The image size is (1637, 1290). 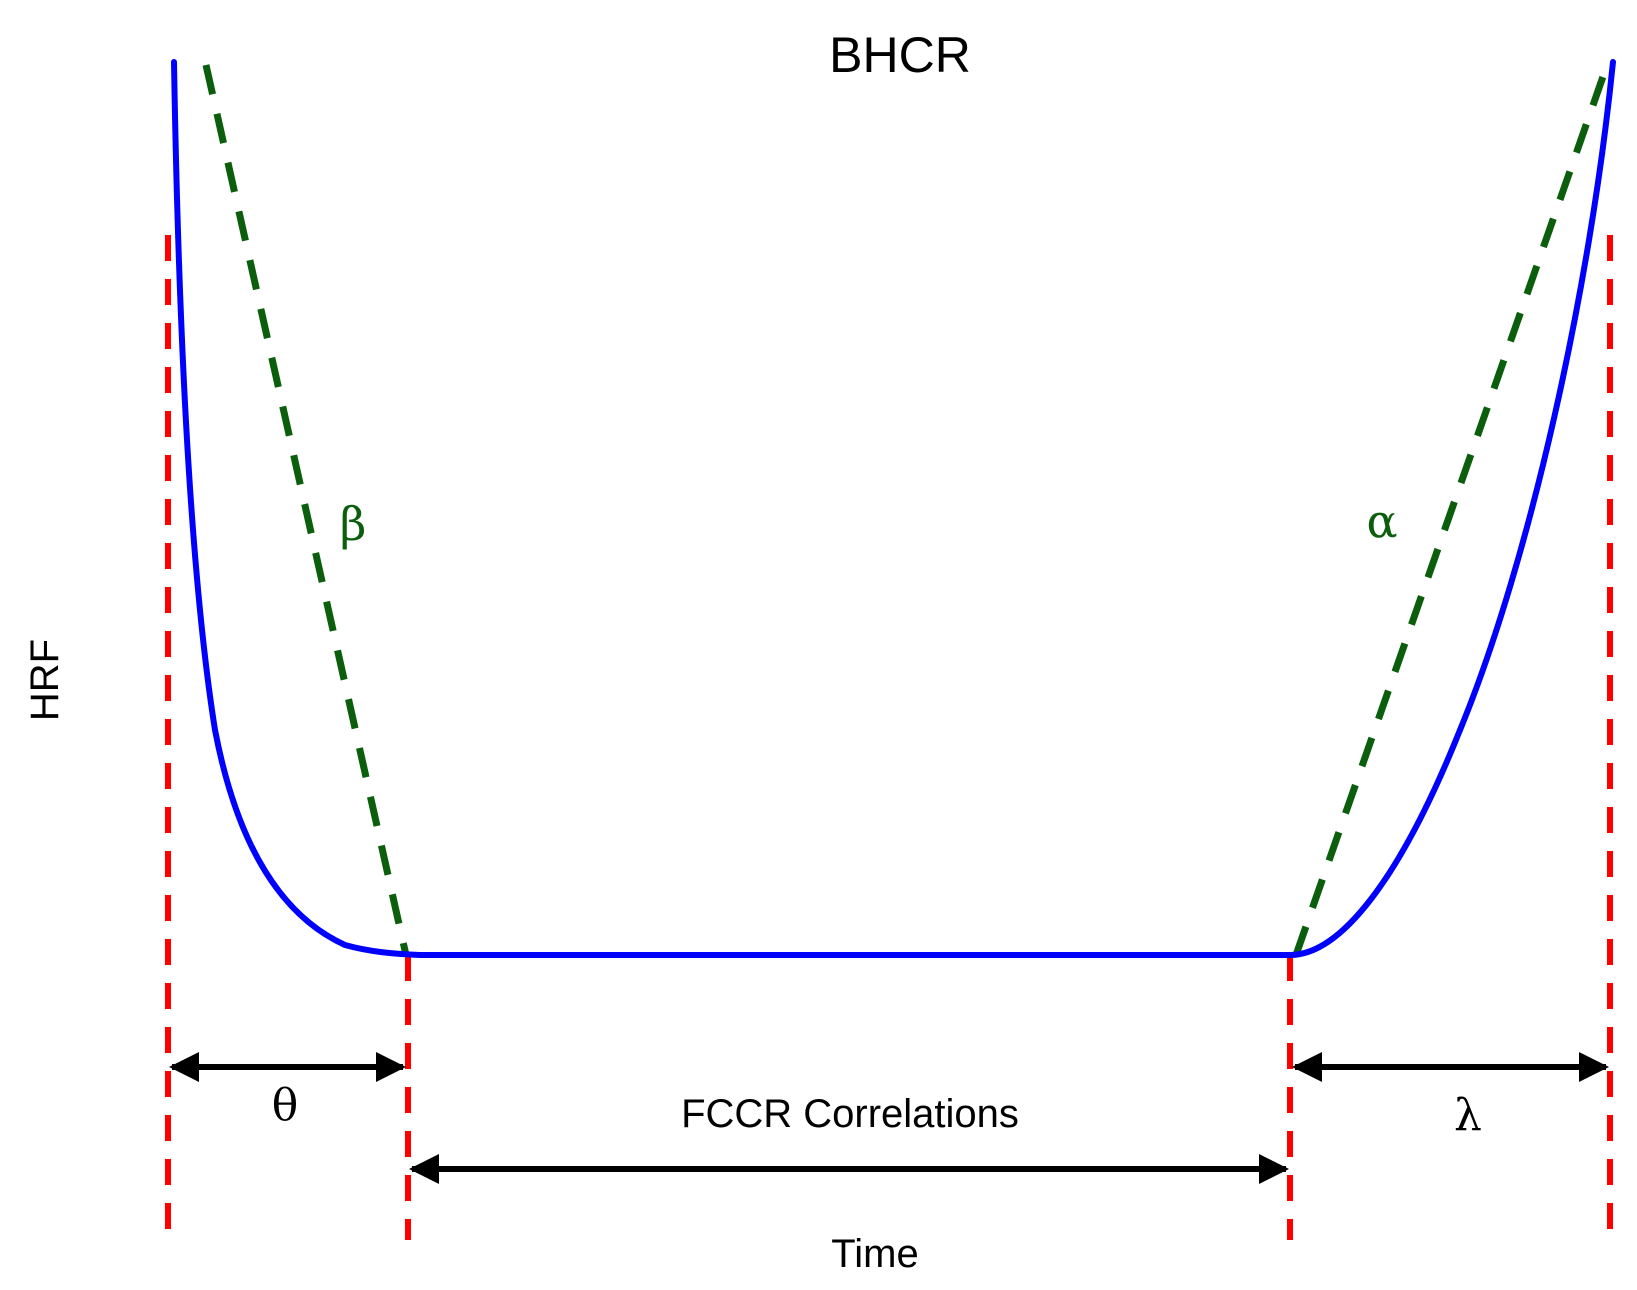 I want to click on alpha-label: α, so click(x=1381, y=521).